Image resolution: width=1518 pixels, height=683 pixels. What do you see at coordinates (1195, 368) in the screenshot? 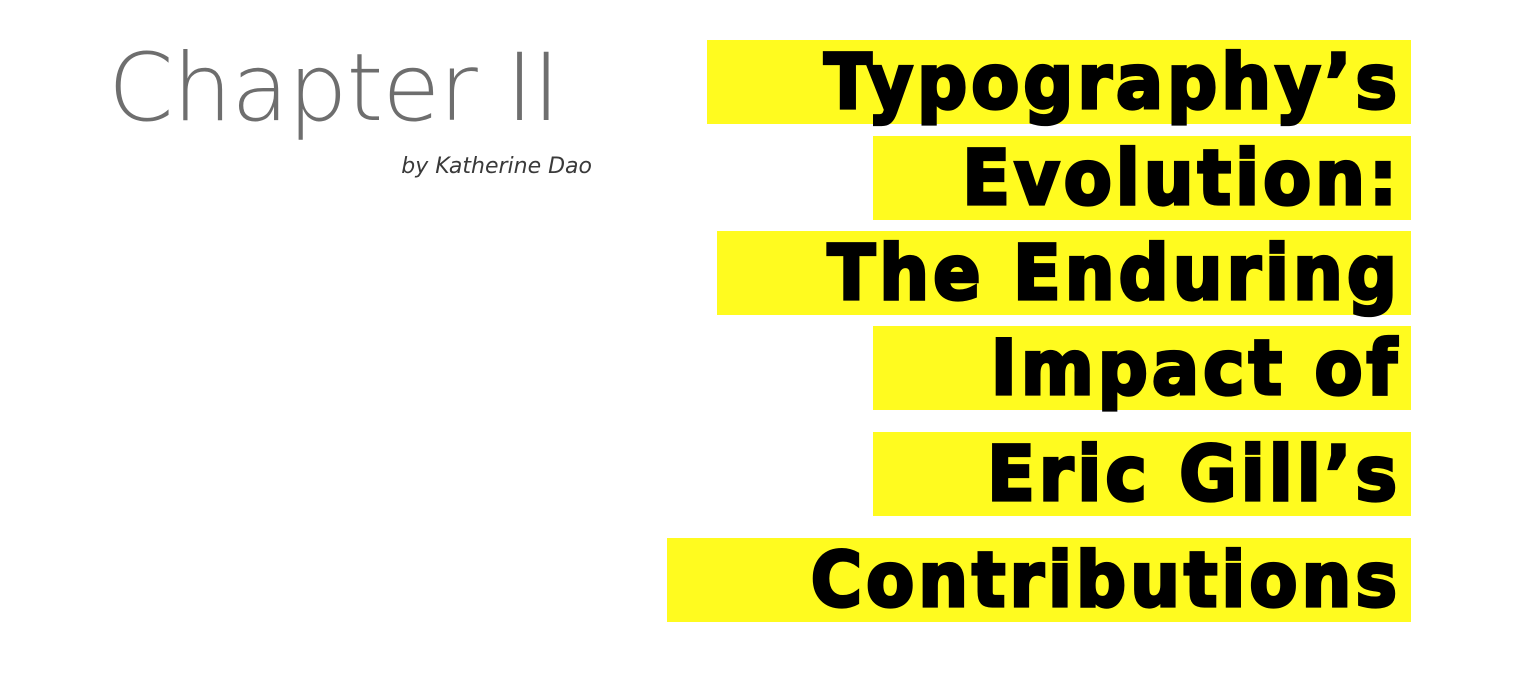
I see `headline-text-4: Impact of` at bounding box center [1195, 368].